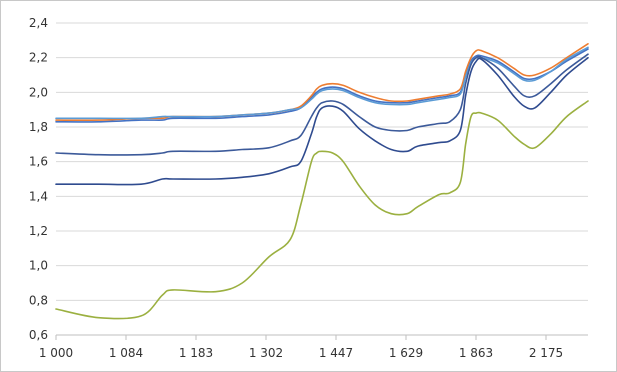 This screenshot has width=617, height=372. Describe the element at coordinates (266, 353) in the screenshot. I see `x-tick-label: 1 302` at that location.